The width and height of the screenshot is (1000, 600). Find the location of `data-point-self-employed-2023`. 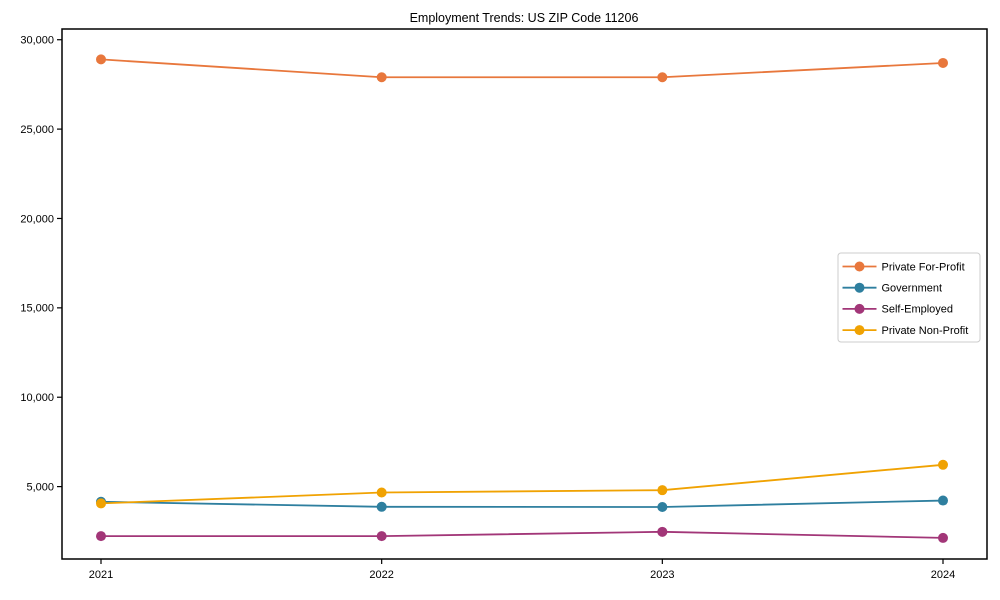

data-point-self-employed-2023 is located at coordinates (662, 531).